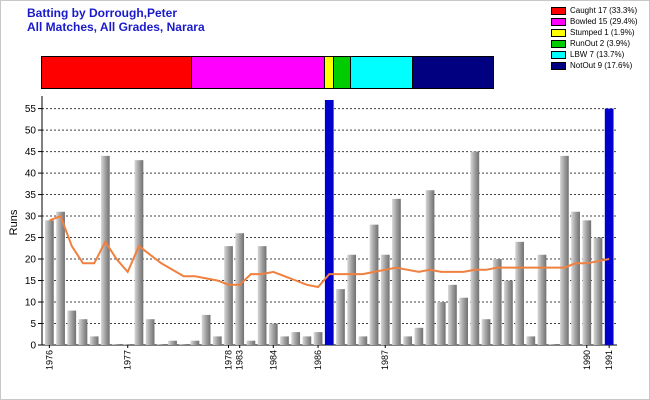 This screenshot has width=650, height=400. I want to click on x-tick-label: 1987, so click(385, 360).